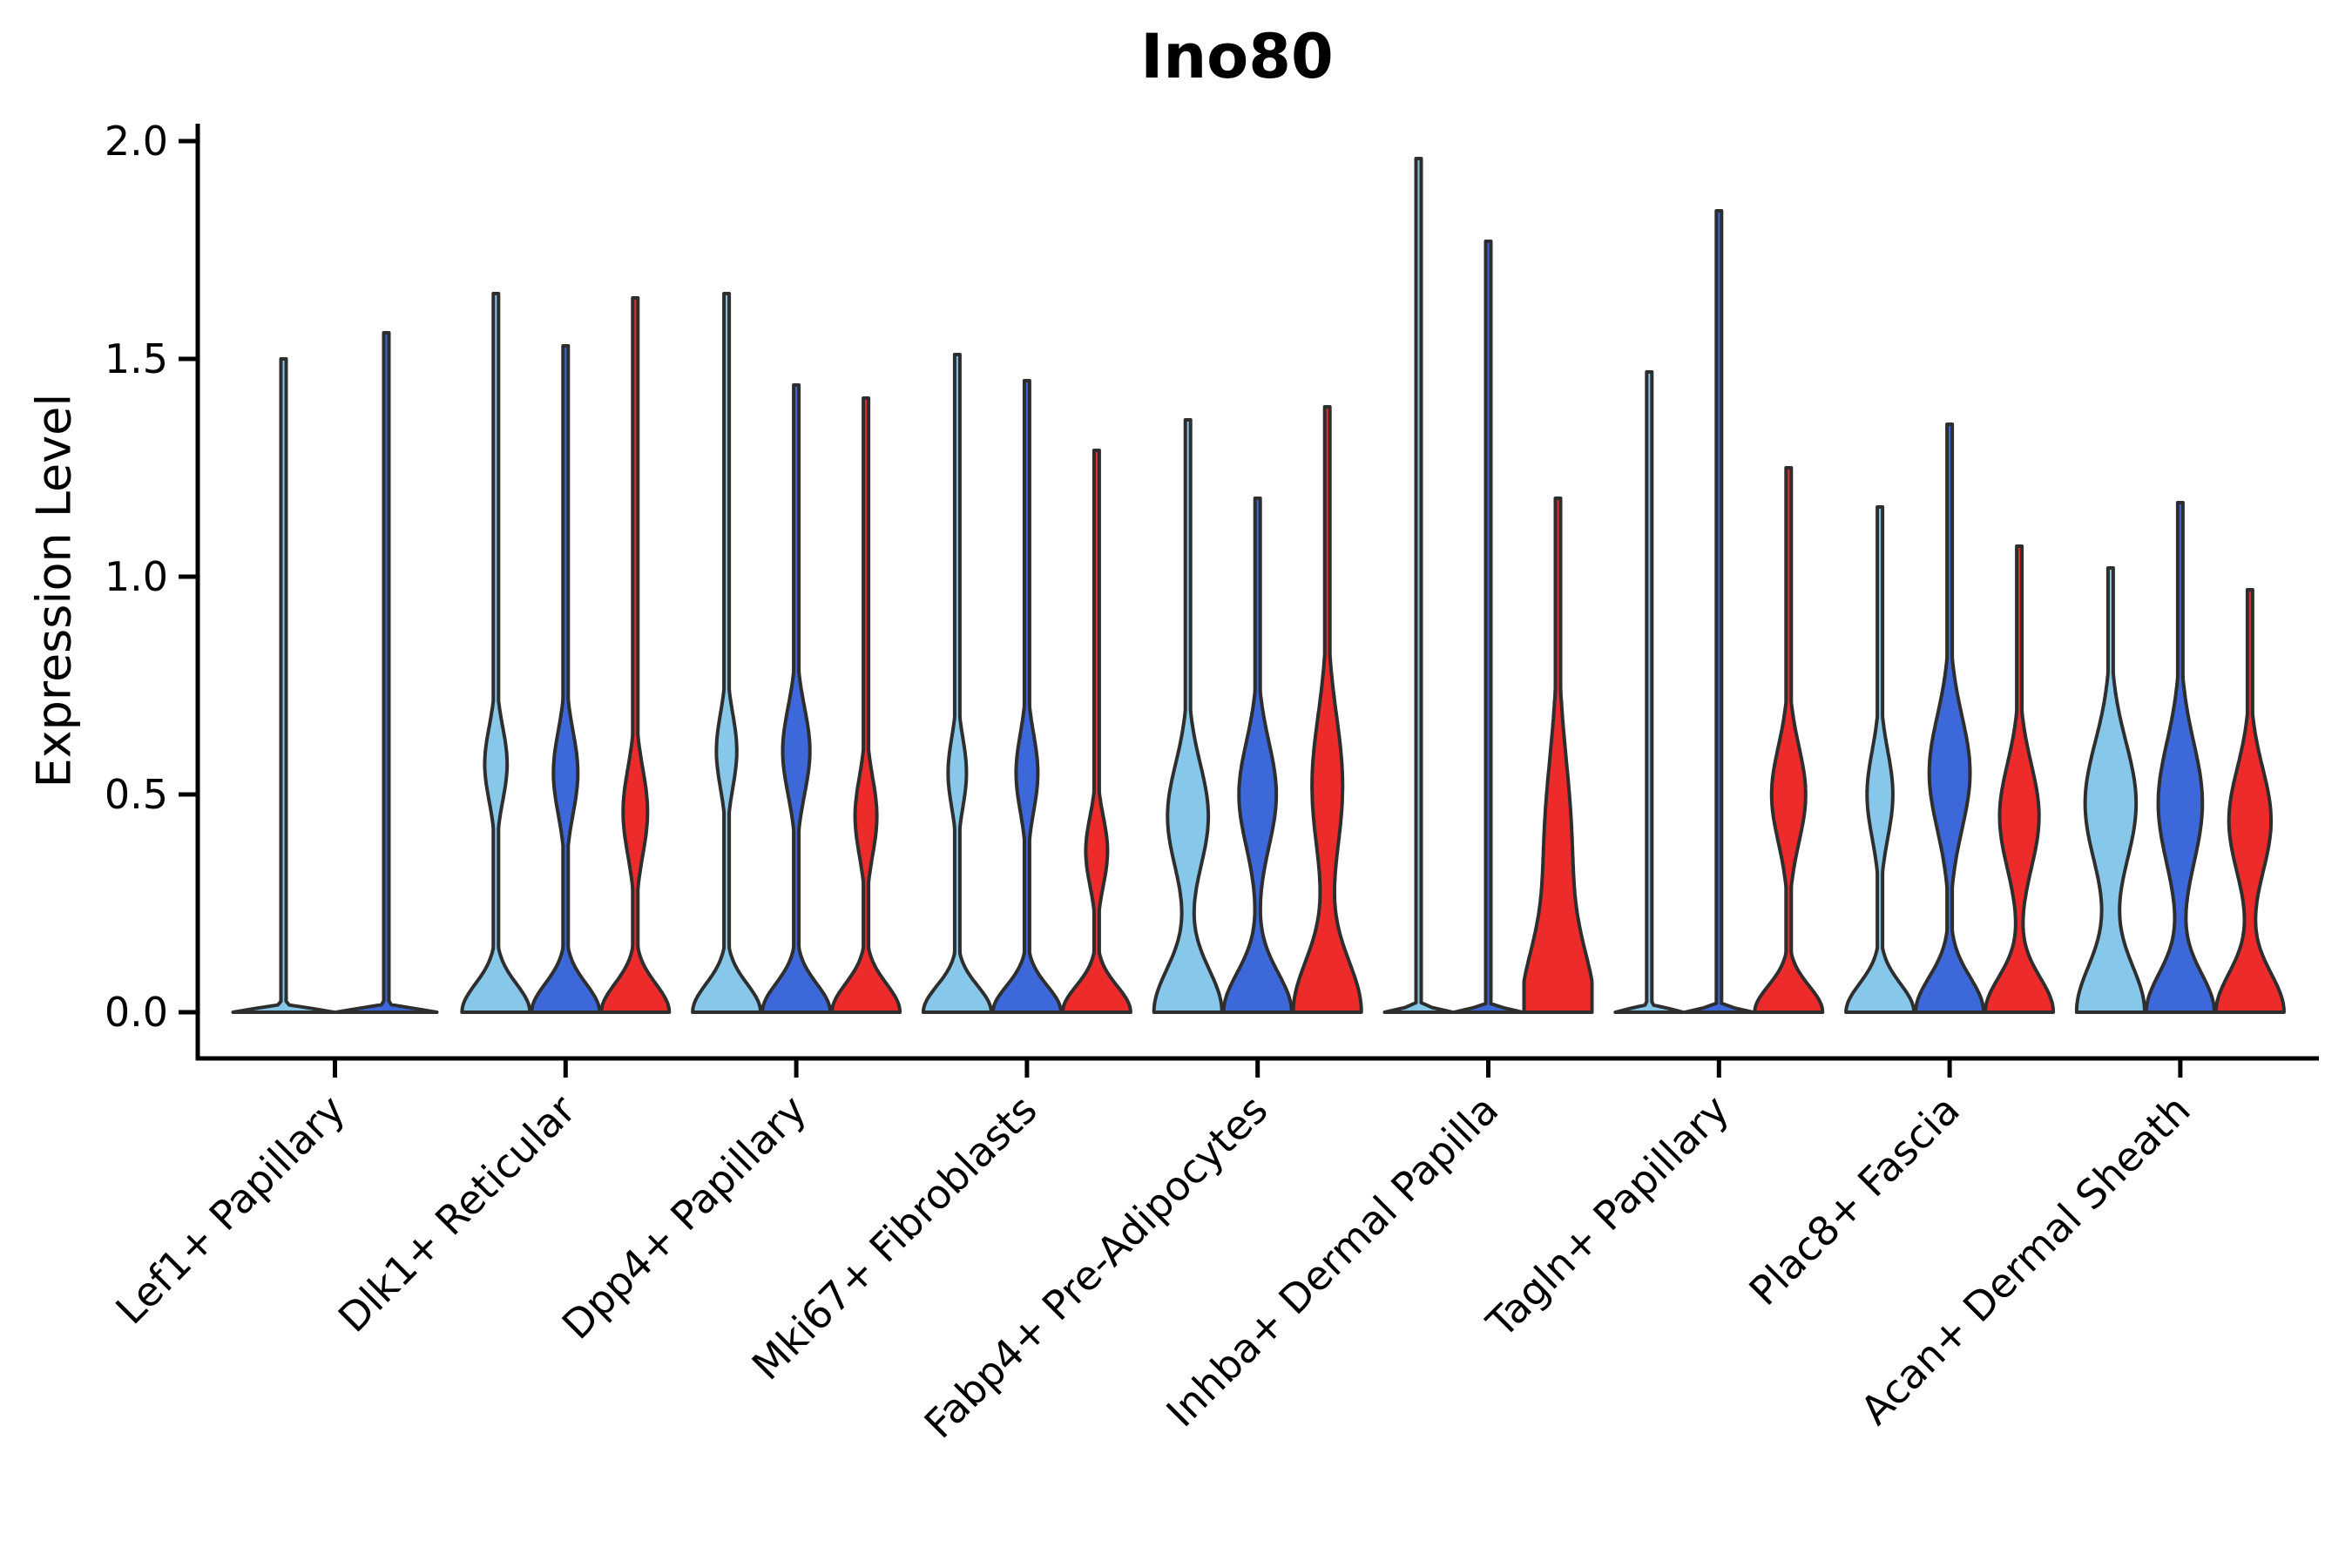 The image size is (2352, 1568). What do you see at coordinates (1237, 56) in the screenshot?
I see `chart-title: Ino80` at bounding box center [1237, 56].